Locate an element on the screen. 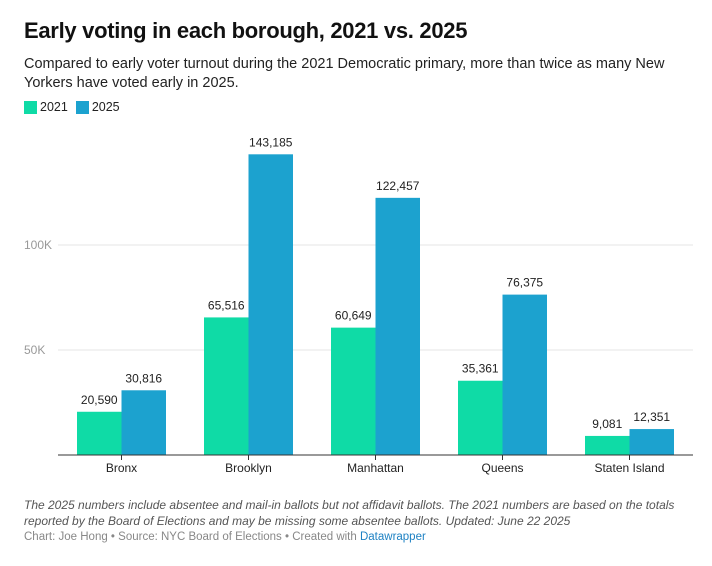  legend-item-2025: 2025 is located at coordinates (97, 107).